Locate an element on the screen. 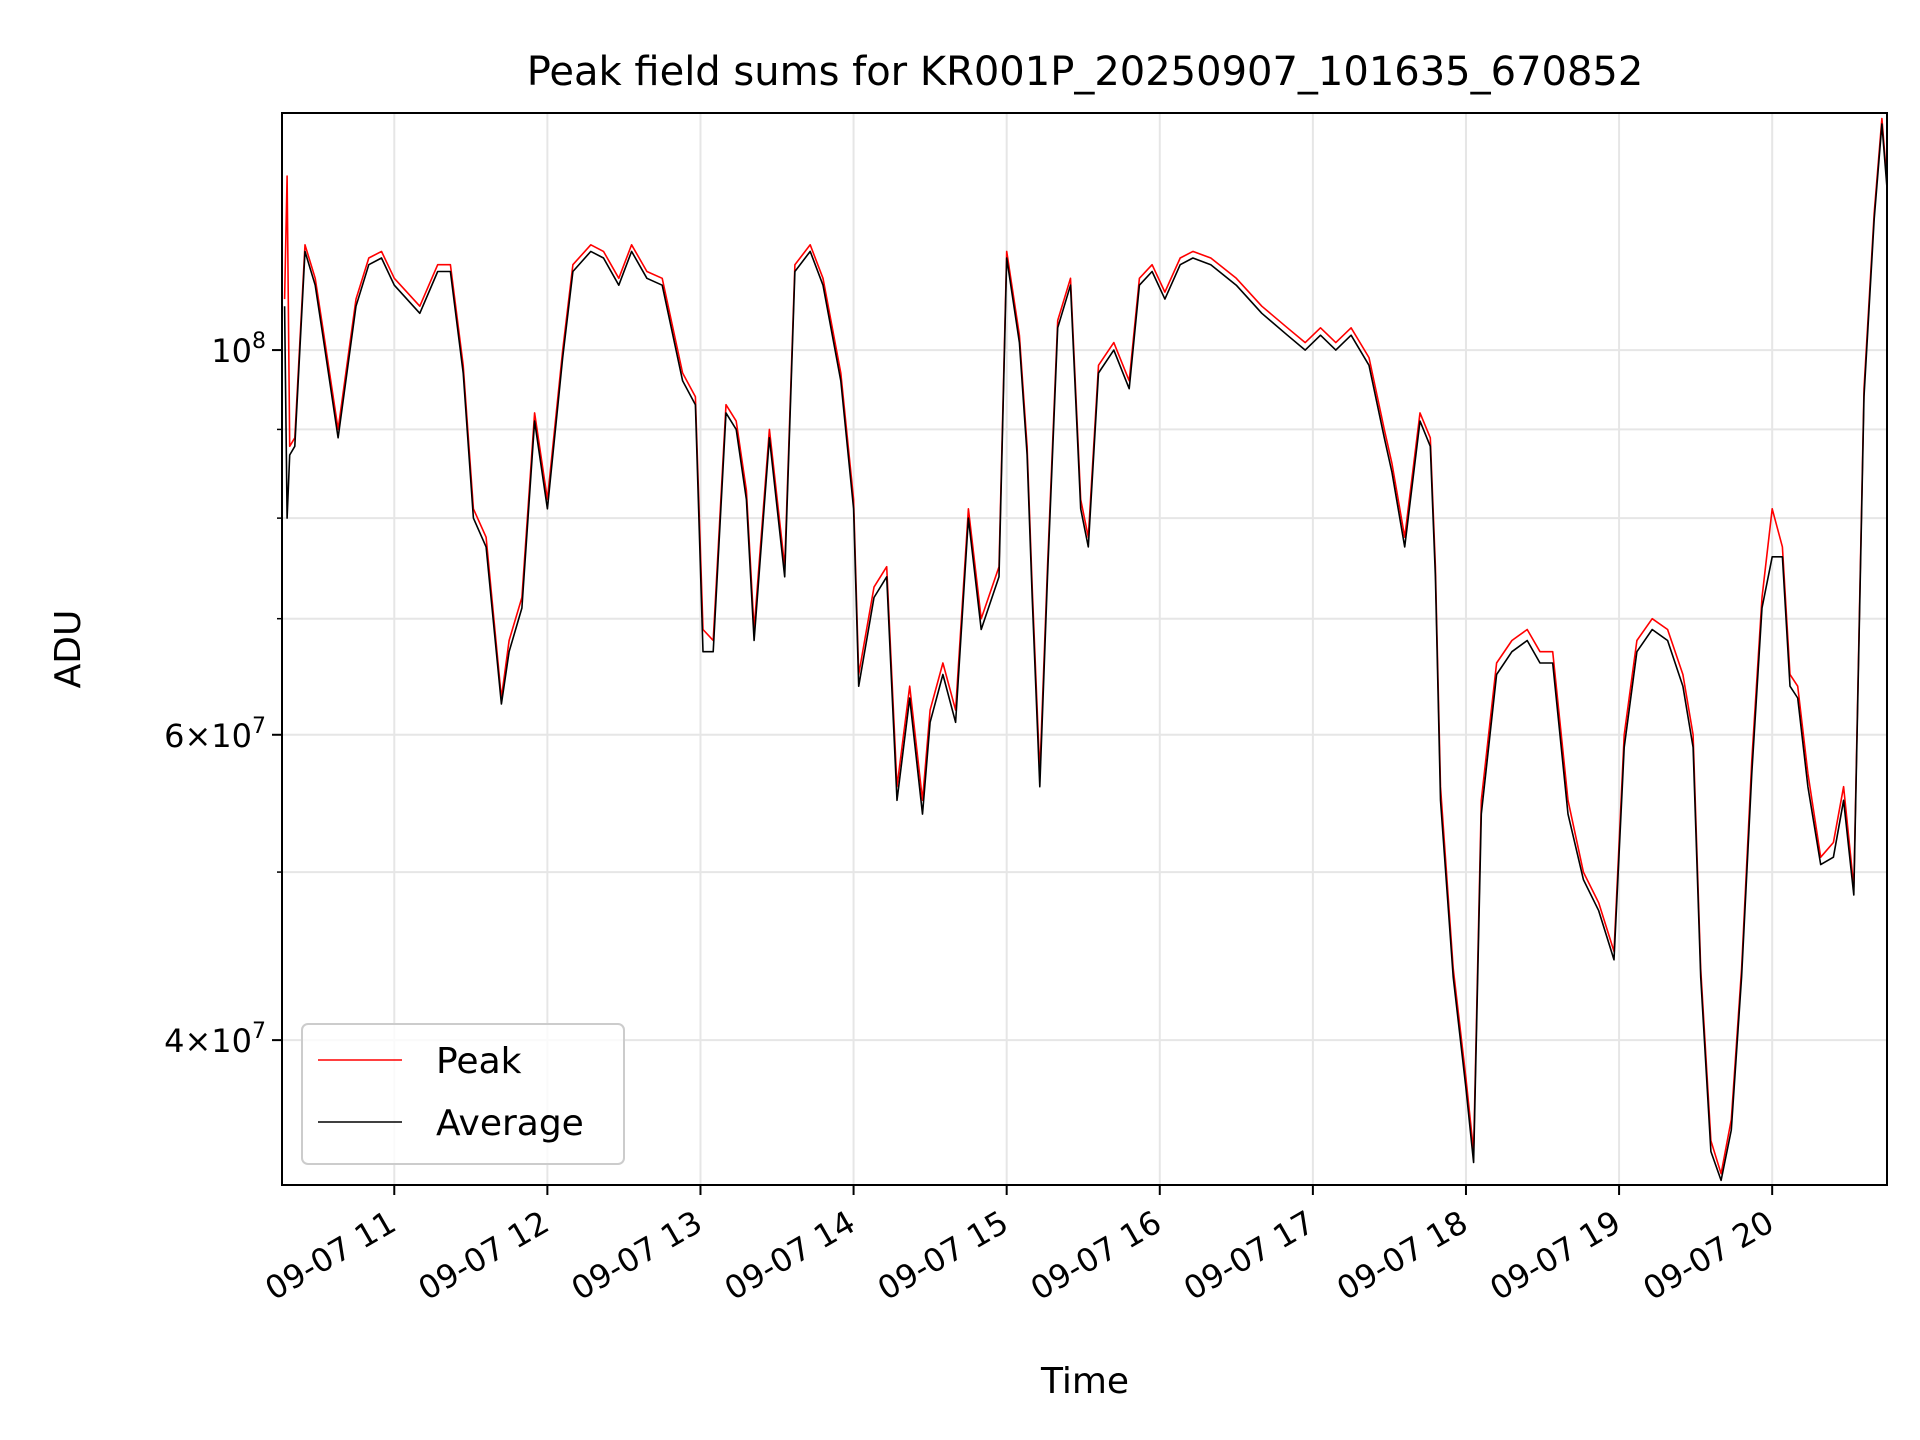 The height and width of the screenshot is (1440, 1920). legend-label-peak: Peak is located at coordinates (479, 1061).